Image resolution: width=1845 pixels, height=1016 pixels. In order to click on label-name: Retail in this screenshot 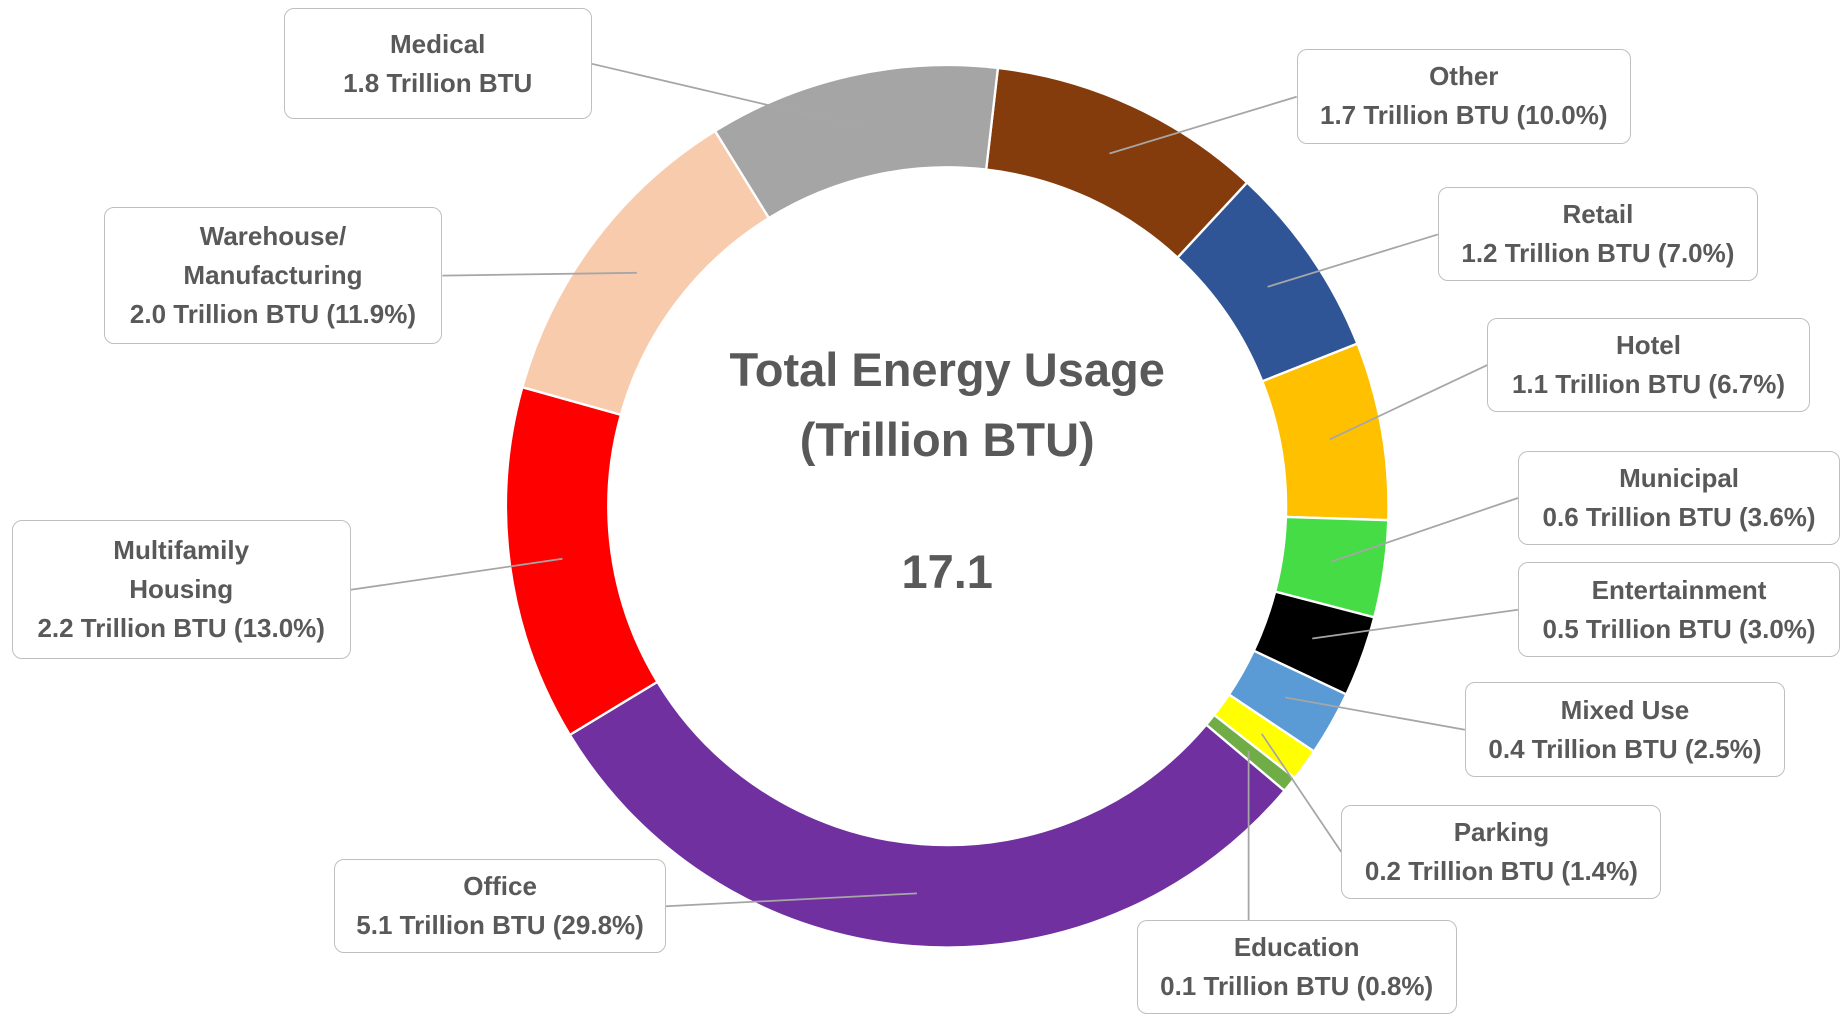, I will do `click(1598, 214)`.